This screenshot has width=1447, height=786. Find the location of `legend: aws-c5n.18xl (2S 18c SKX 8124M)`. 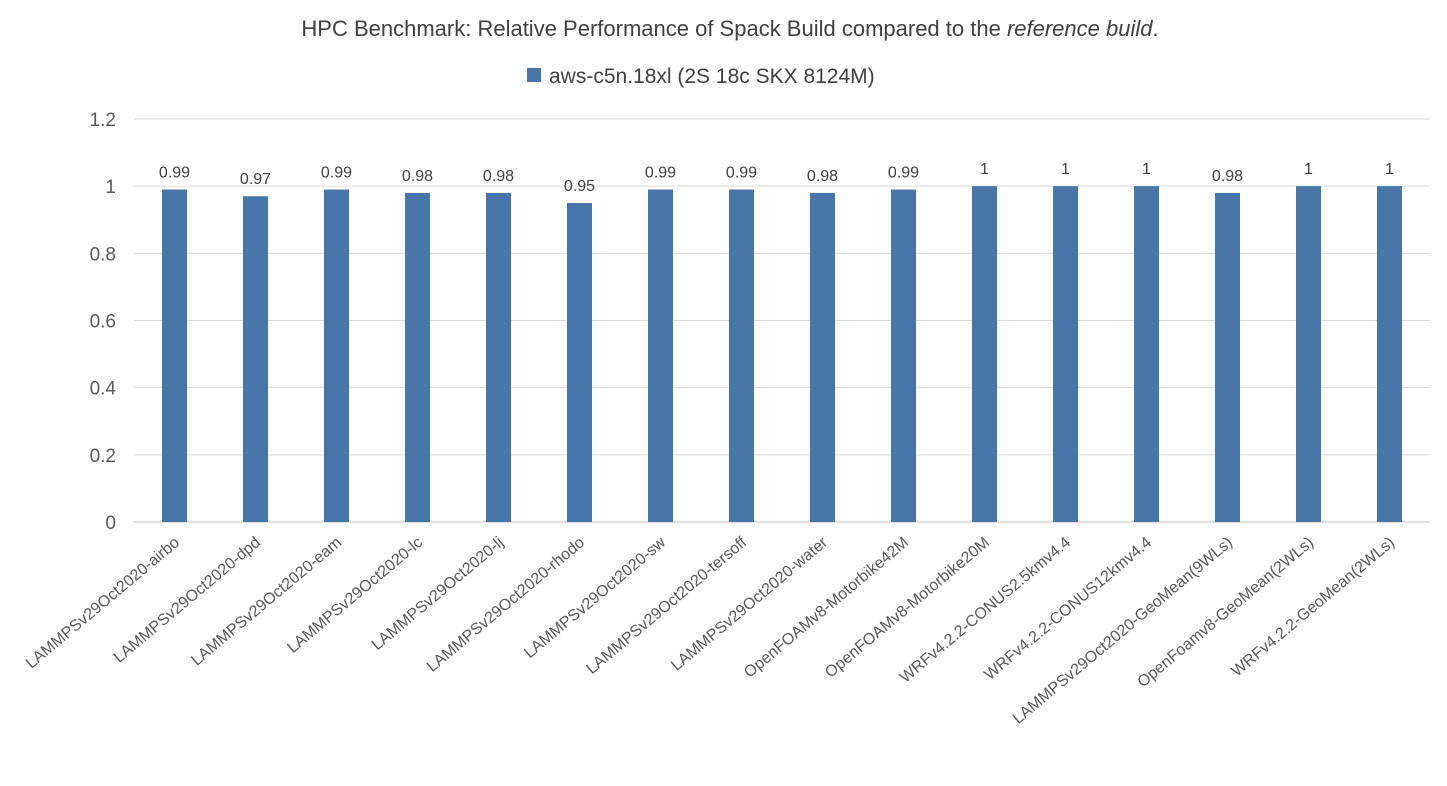

legend: aws-c5n.18xl (2S 18c SKX 8124M) is located at coordinates (701, 76).